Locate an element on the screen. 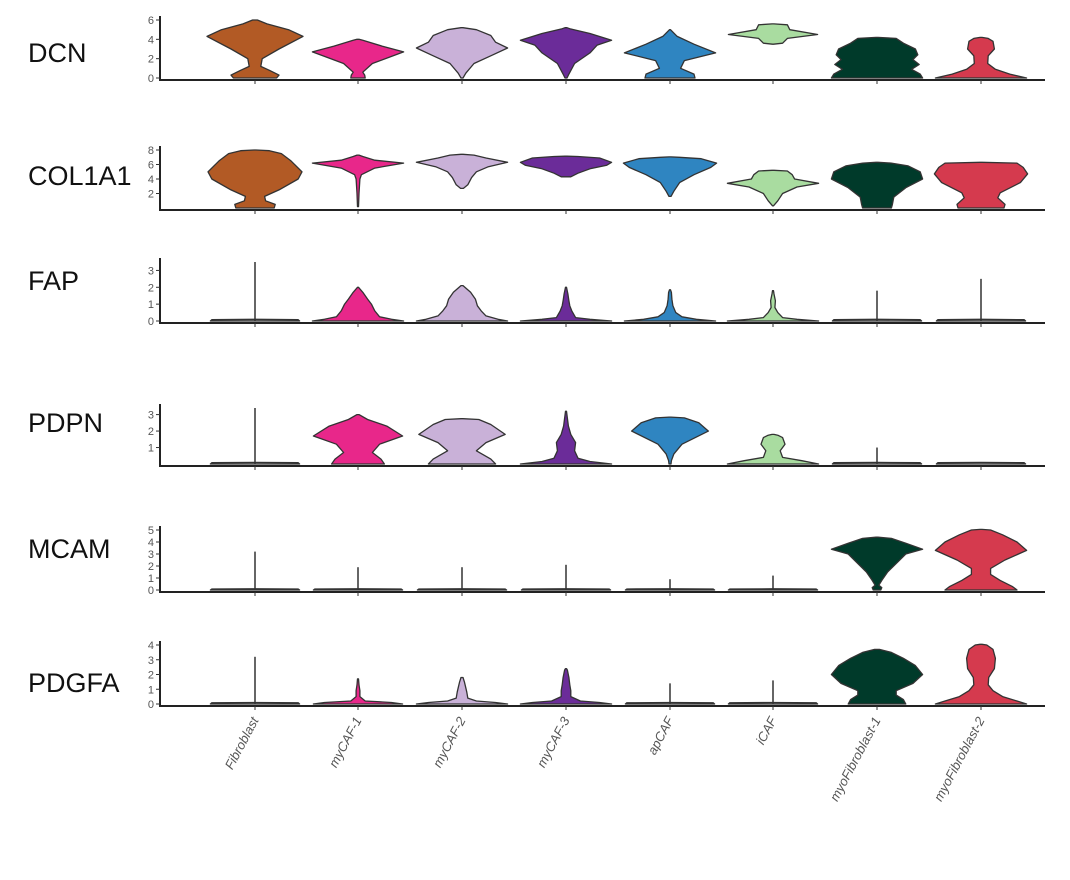 Image resolution: width=1070 pixels, height=880 pixels. panel-col1a1: COL1A1 2 4 6 8 is located at coordinates (536, 179).